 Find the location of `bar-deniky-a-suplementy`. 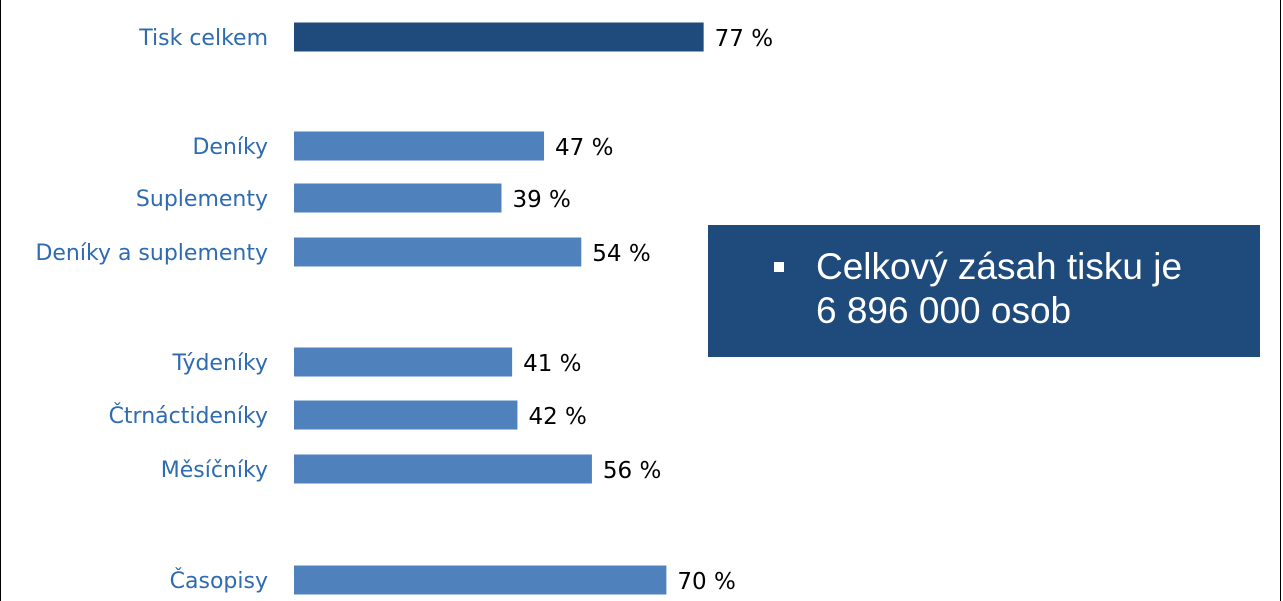

bar-deniky-a-suplementy is located at coordinates (438, 252).